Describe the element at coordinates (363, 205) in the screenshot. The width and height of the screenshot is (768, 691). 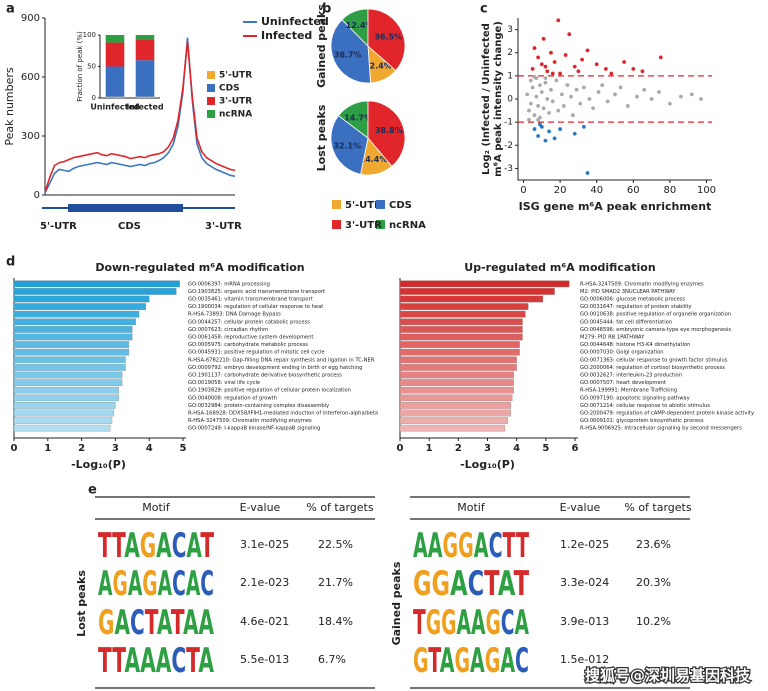
I see `legend-label: 5'-UTR` at that location.